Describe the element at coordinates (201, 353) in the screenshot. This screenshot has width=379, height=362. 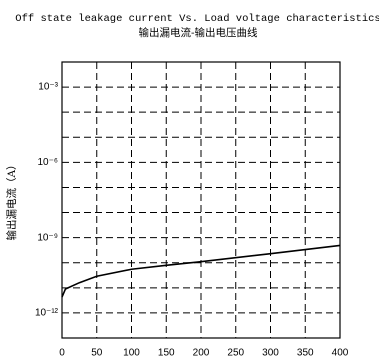
I see `x-tick-label: 200` at that location.